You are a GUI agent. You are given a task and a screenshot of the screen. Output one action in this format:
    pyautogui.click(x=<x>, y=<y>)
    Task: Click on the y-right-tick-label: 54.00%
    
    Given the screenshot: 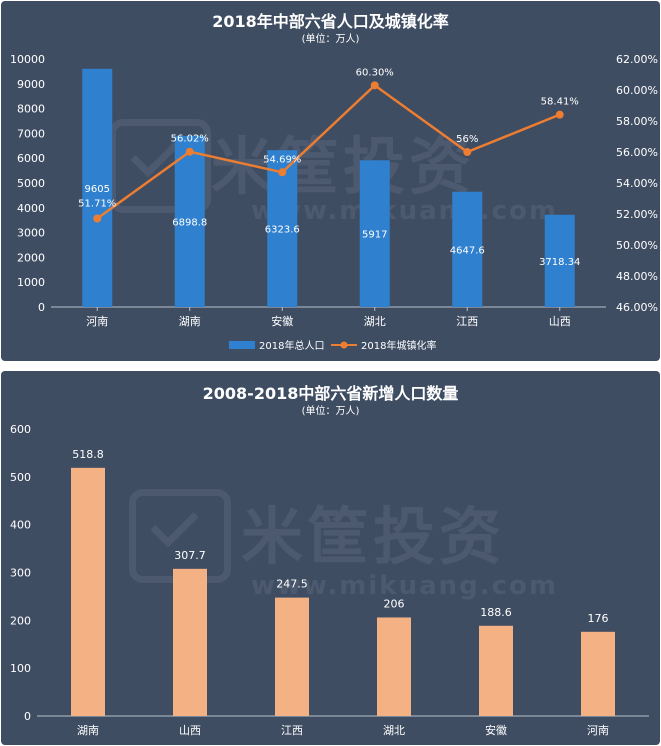 What is the action you would take?
    pyautogui.click(x=637, y=183)
    